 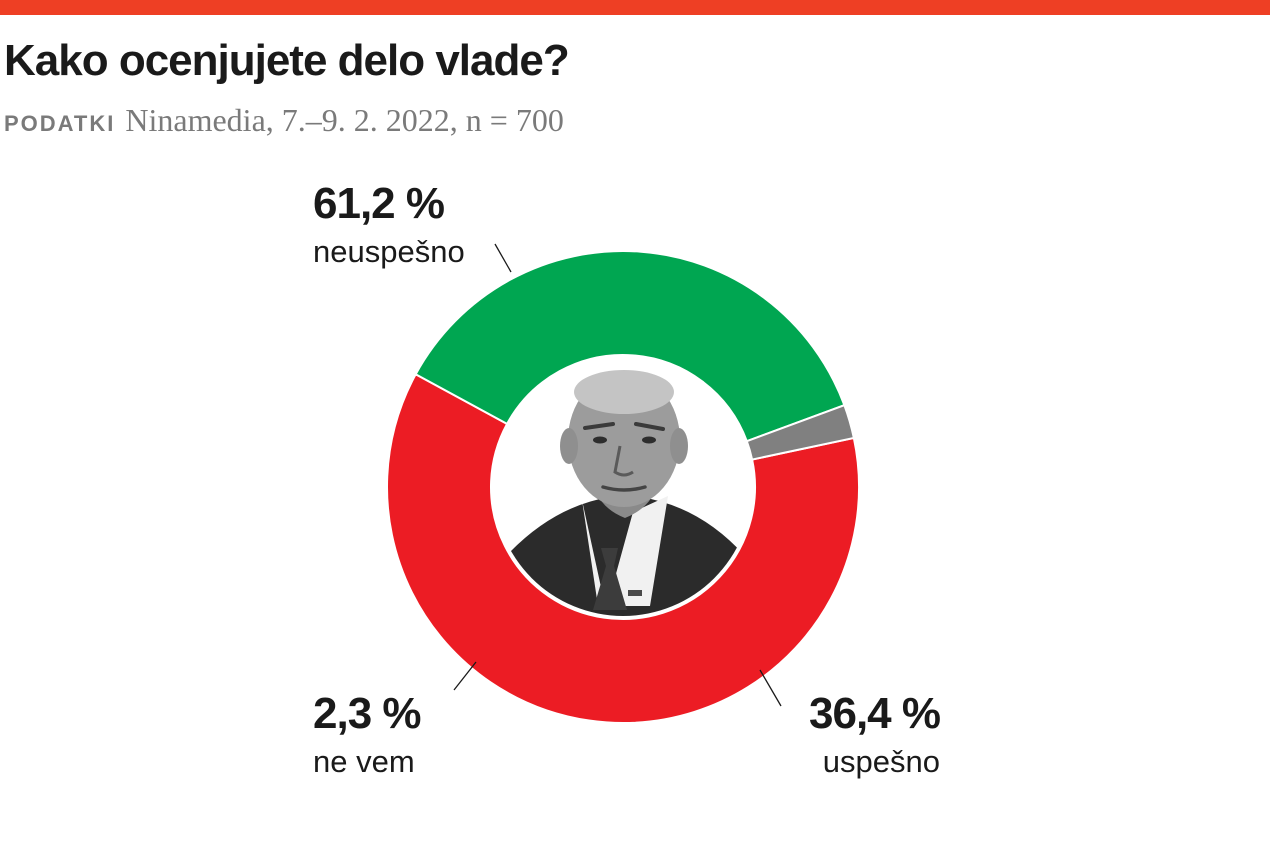 What do you see at coordinates (367, 713) in the screenshot?
I see `value-label: 2,3 %` at bounding box center [367, 713].